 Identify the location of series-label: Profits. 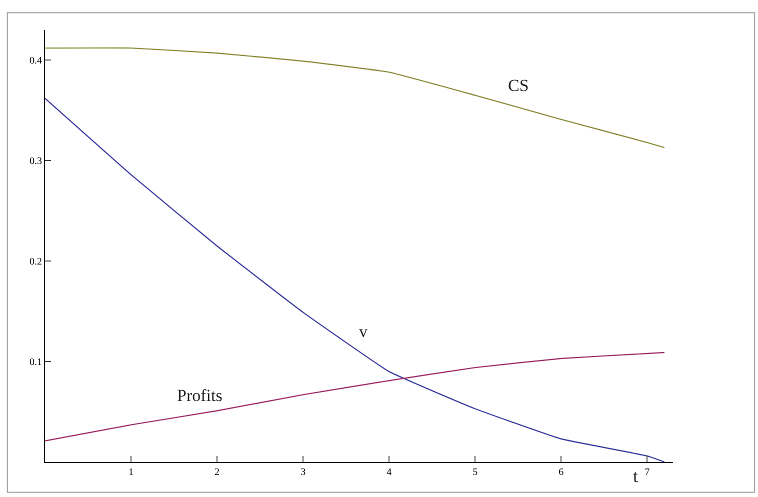
(199, 395).